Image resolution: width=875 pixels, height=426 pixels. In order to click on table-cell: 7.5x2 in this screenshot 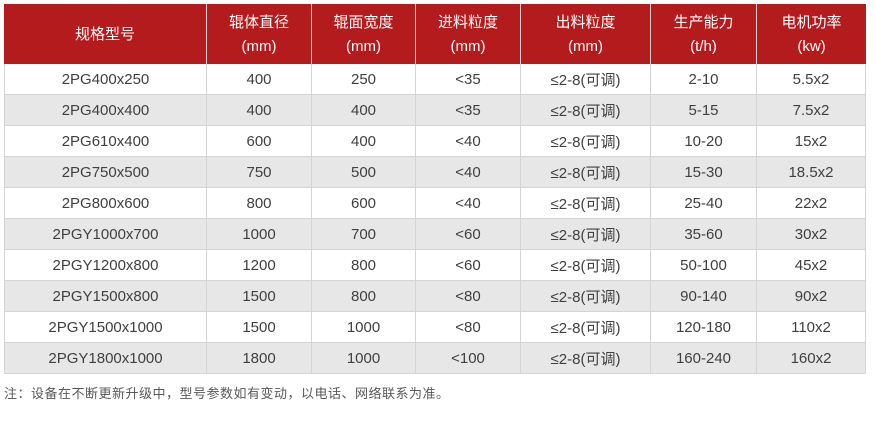, I will do `click(811, 110)`.